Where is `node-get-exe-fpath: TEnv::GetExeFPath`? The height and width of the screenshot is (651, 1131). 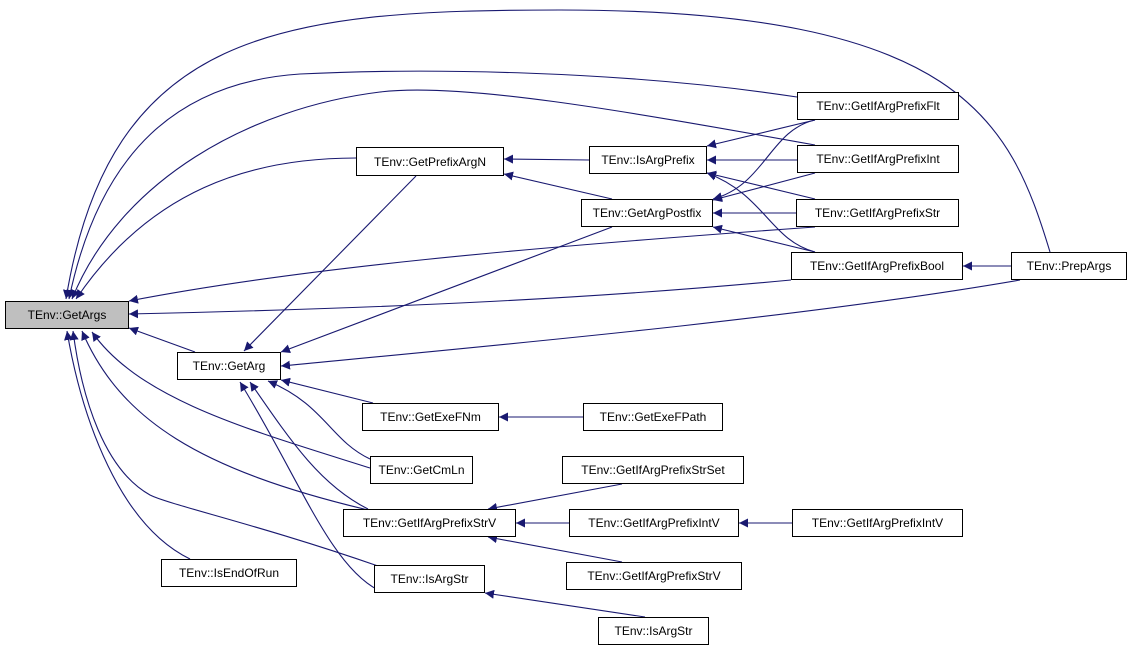
node-get-exe-fpath: TEnv::GetExeFPath is located at coordinates (653, 417).